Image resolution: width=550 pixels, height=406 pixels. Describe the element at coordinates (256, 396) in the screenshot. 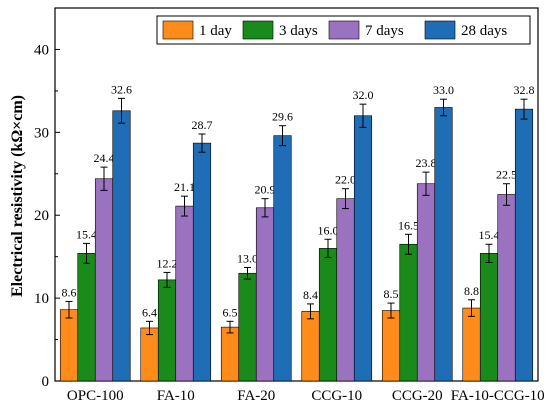

I see `x-tick-label: FA-20` at that location.